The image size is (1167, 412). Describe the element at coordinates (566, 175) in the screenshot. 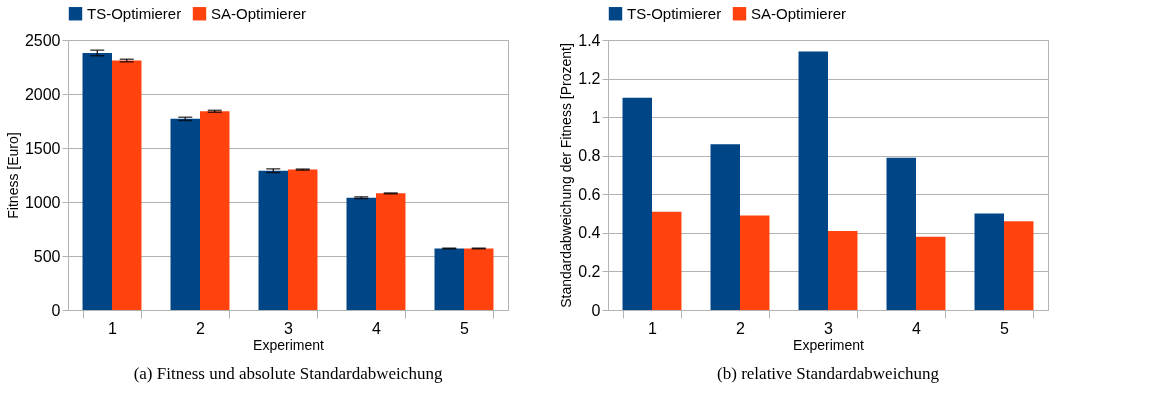

I see `y-axis-title: Standardabweichung der Fitness [Prozent]` at that location.